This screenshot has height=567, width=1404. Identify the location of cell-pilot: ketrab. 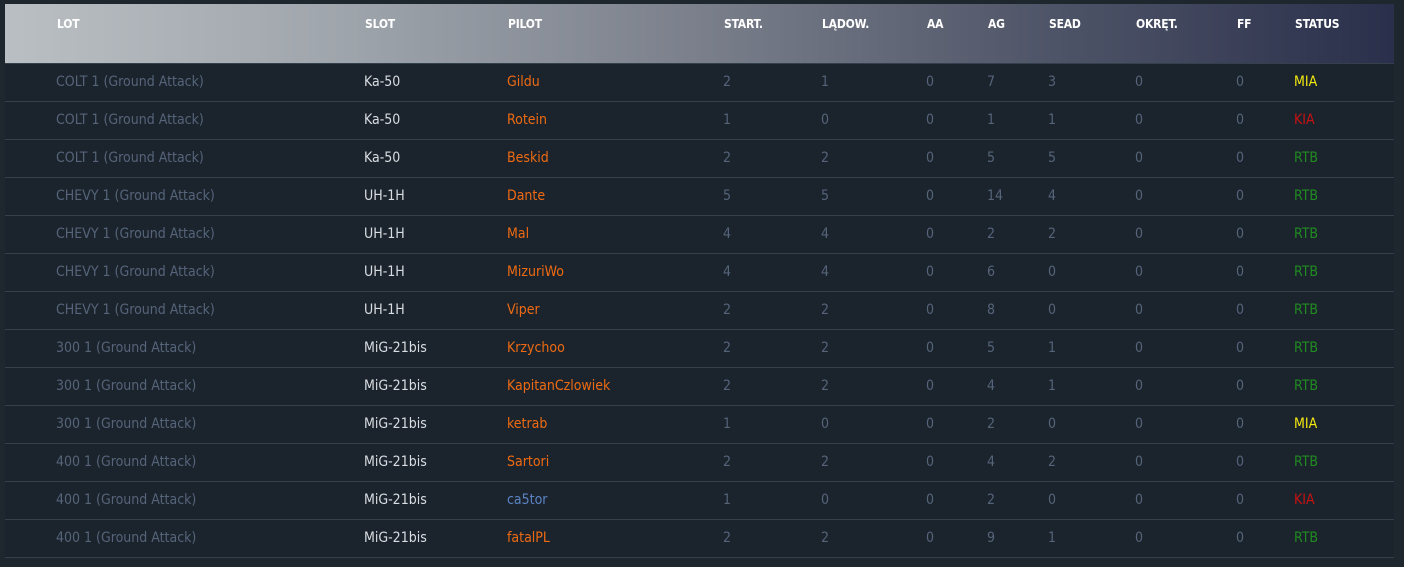
(527, 424).